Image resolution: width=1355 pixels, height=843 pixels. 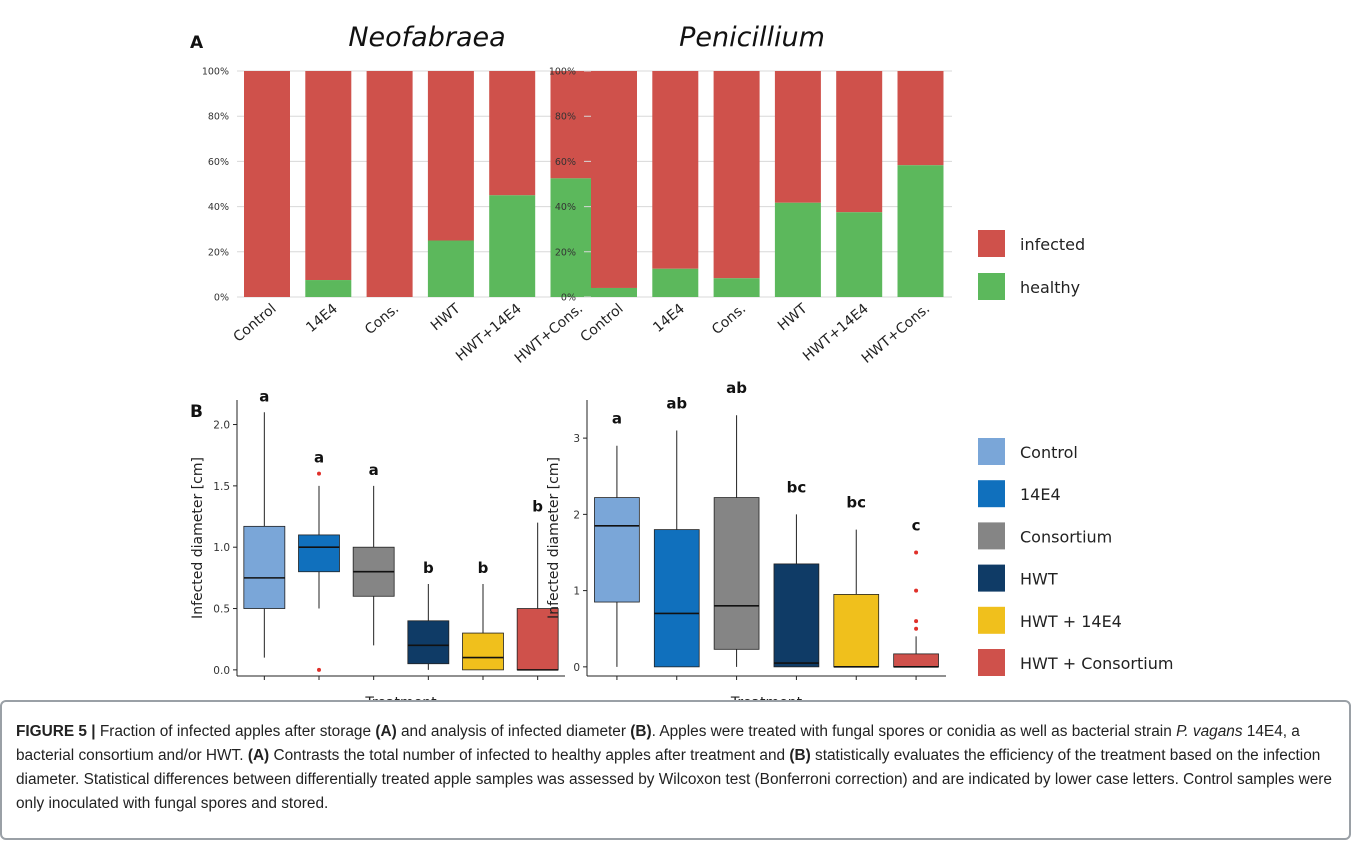 I want to click on caption-ref-a: (A), so click(x=386, y=731).